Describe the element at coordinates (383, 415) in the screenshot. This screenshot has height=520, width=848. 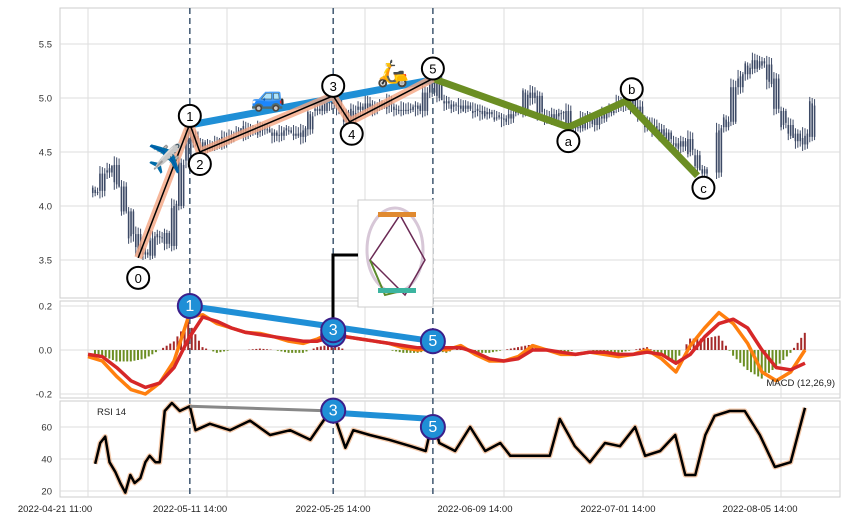
I see `rsi-trend-line` at that location.